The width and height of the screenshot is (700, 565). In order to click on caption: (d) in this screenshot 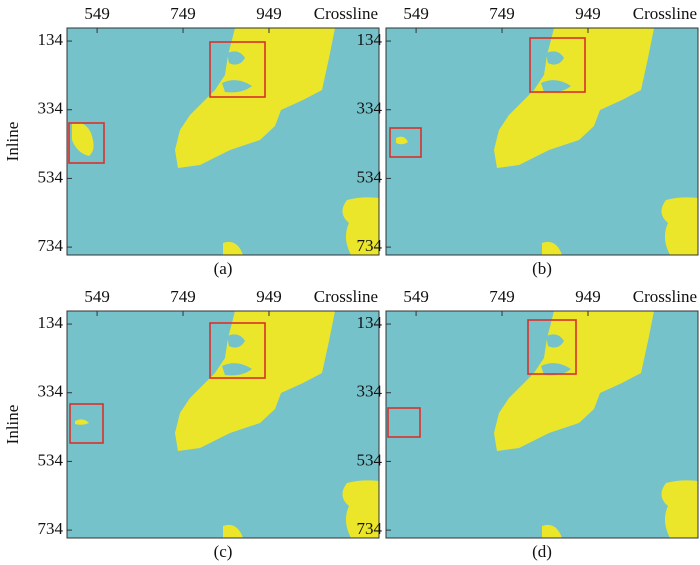, I will do `click(542, 551)`.